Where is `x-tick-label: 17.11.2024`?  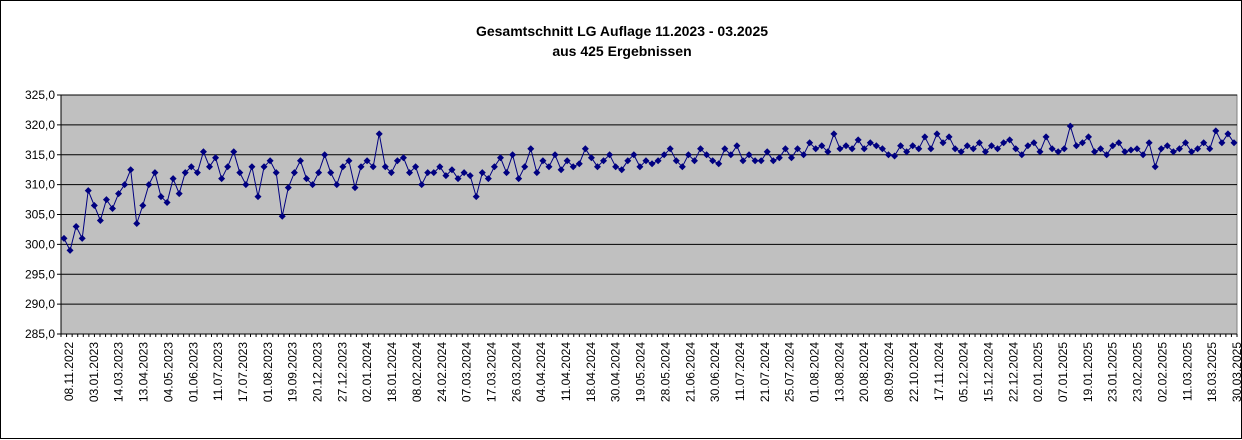
x-tick-label: 17.11.2024 is located at coordinates (939, 371).